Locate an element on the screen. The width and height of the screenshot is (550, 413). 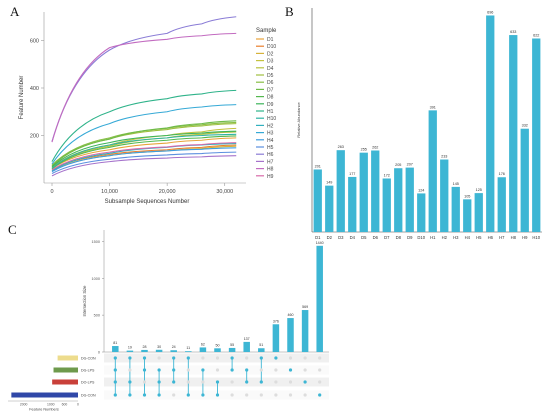
intersection-value-label: 81 is located at coordinates (115, 343).